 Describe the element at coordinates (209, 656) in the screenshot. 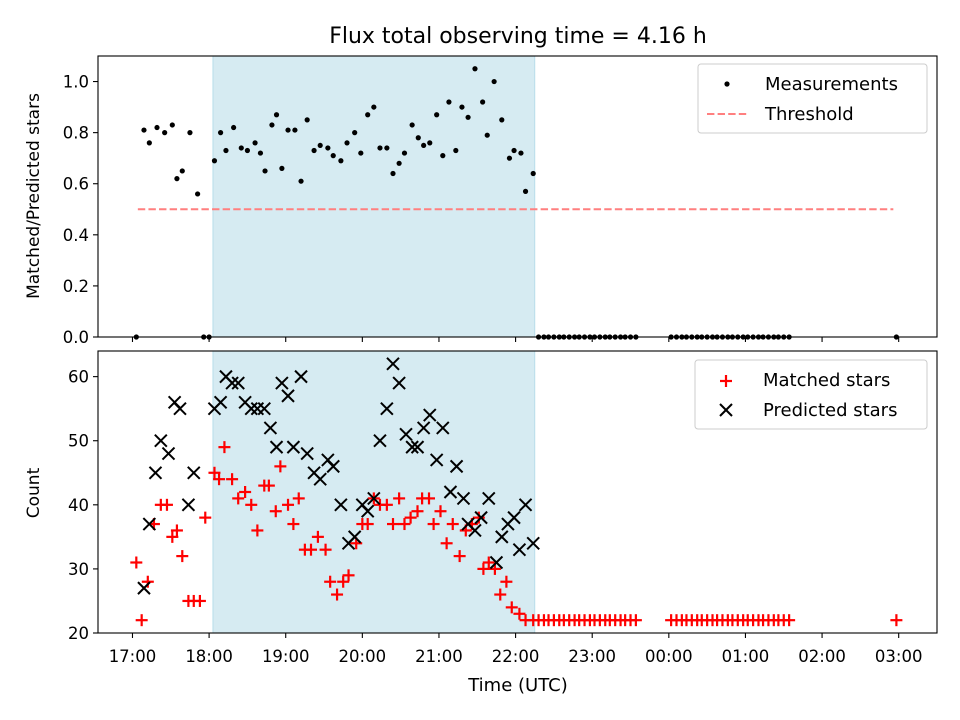

I see `bottom-x-tick-label: 18:00` at that location.